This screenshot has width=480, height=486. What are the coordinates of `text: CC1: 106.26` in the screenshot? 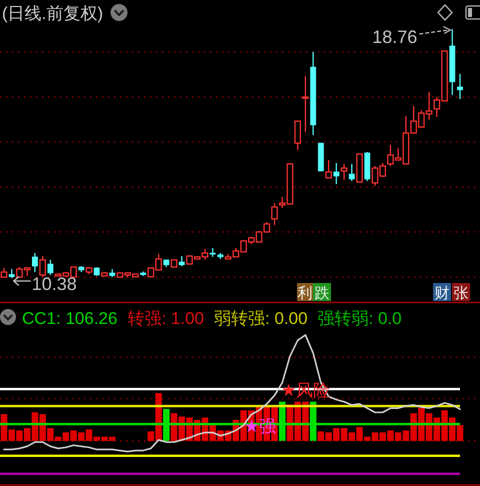 It's located at (70, 318).